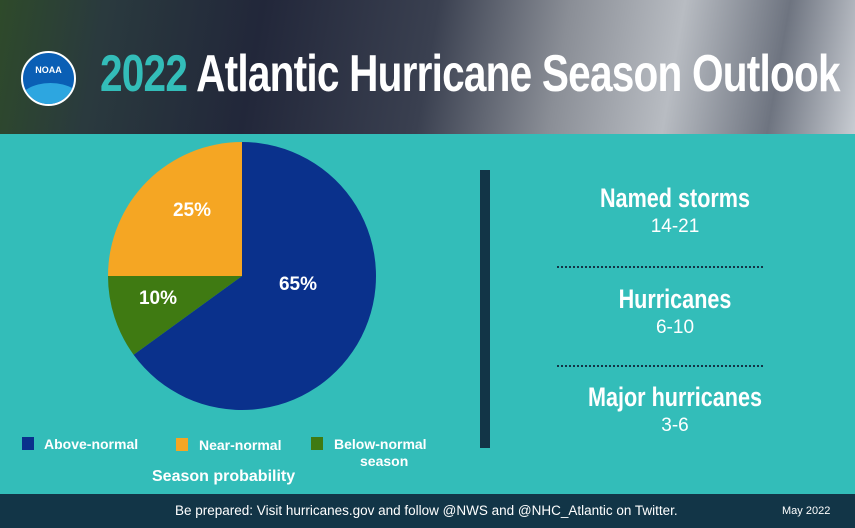 Image resolution: width=855 pixels, height=528 pixels. Describe the element at coordinates (240, 445) in the screenshot. I see `legend-near-normal: Near-normal` at that location.